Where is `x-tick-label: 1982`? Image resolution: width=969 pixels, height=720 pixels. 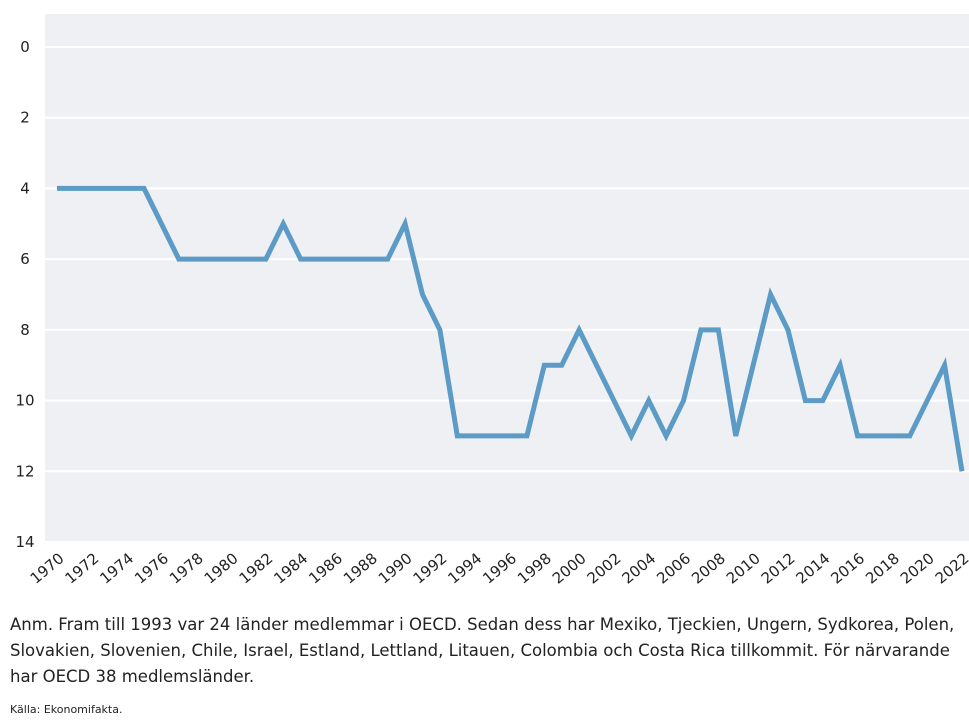 x-tick-label: 1982 is located at coordinates (256, 568).